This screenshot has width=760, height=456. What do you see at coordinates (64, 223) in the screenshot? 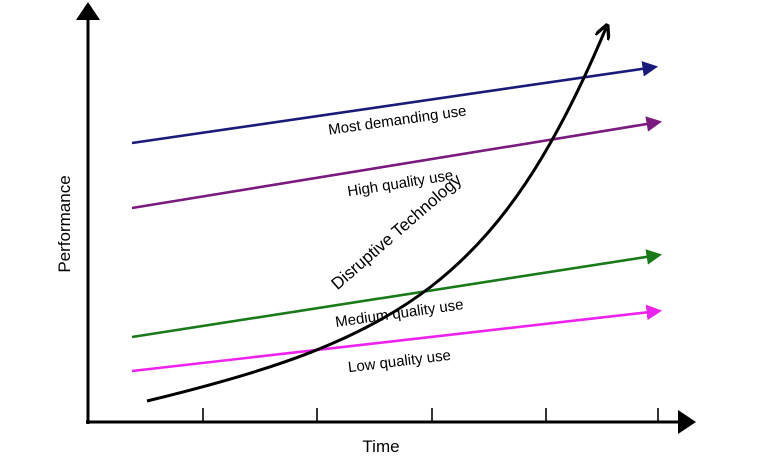
I see `y-axis-title: Performance` at bounding box center [64, 223].